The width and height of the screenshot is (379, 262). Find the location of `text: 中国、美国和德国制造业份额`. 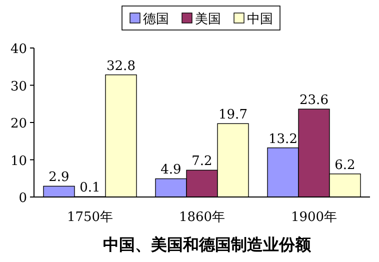

text: 中国、美国和德国制造业份额 is located at coordinates (207, 244).